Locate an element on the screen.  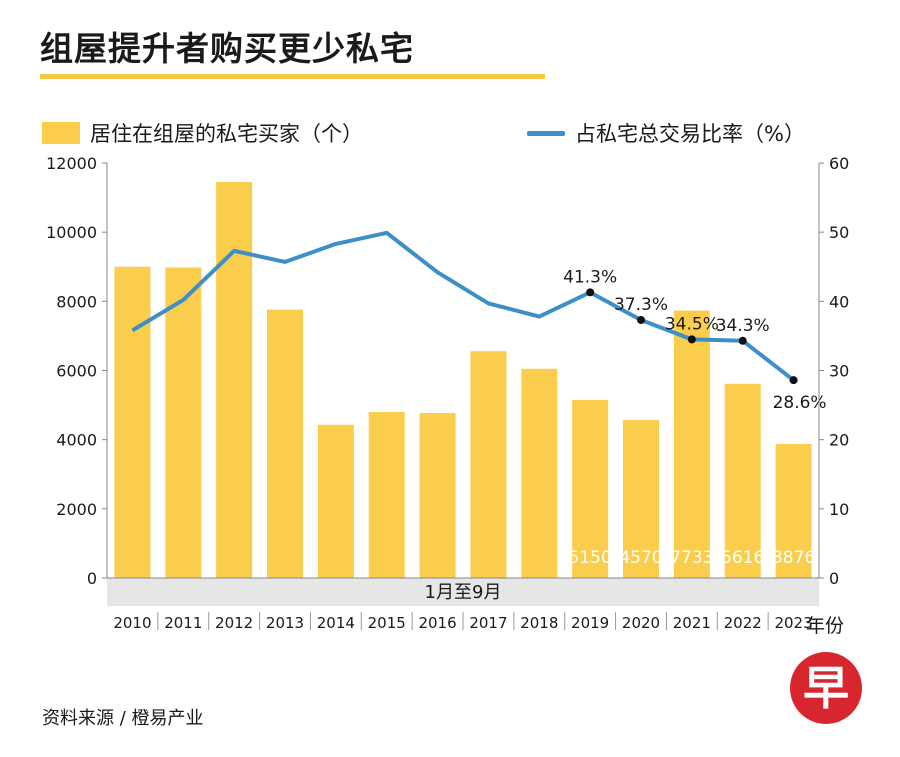
line-value-label: 41.3% is located at coordinates (590, 277).